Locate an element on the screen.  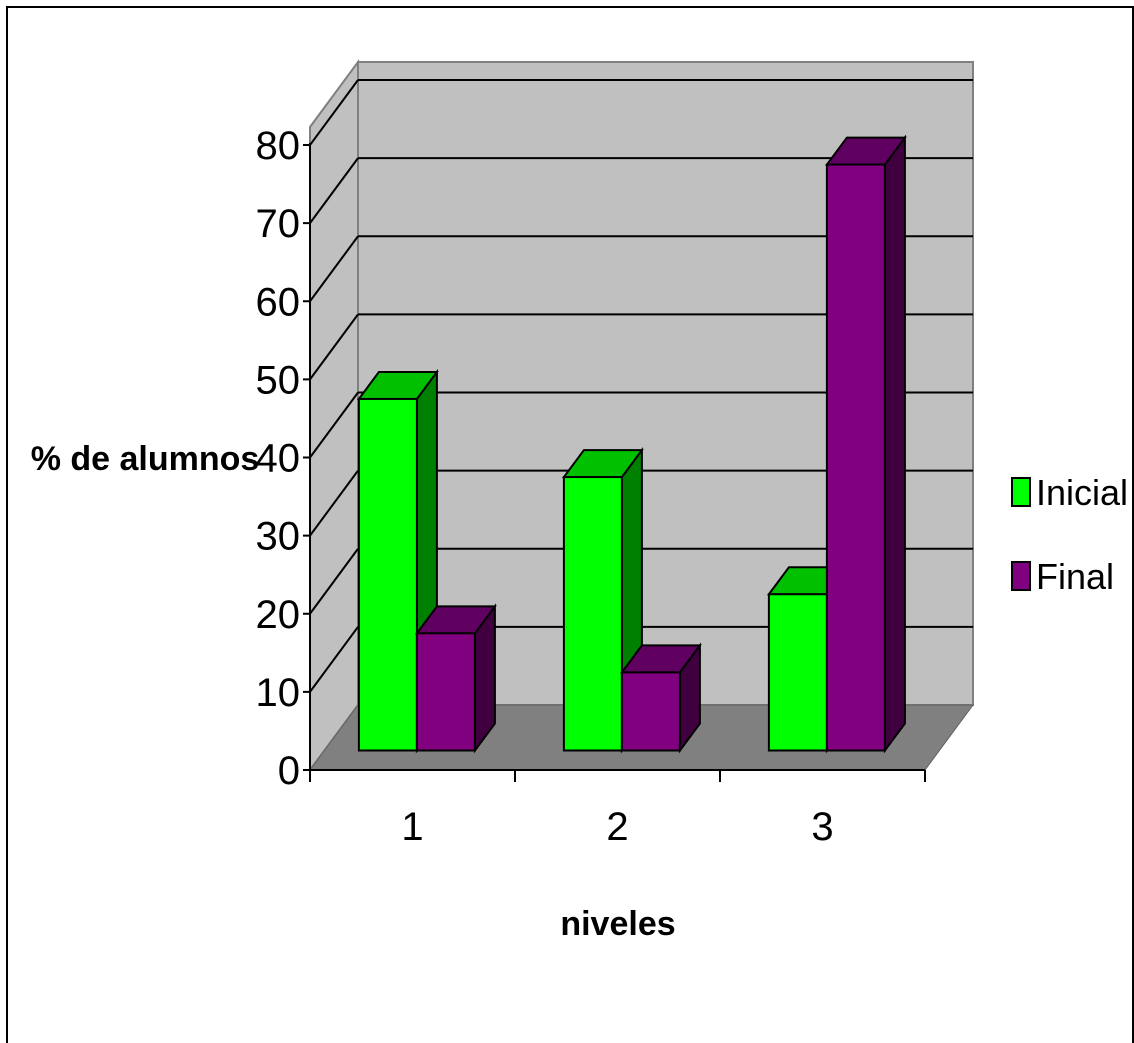
y-axis-title: % de alumnos is located at coordinates (145, 459).